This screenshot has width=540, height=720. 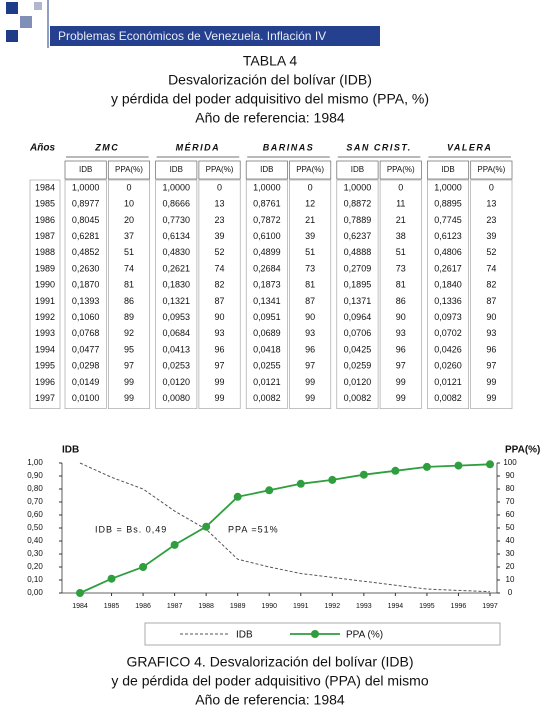 What do you see at coordinates (220, 204) in the screenshot?
I see `value-cell: 13` at bounding box center [220, 204].